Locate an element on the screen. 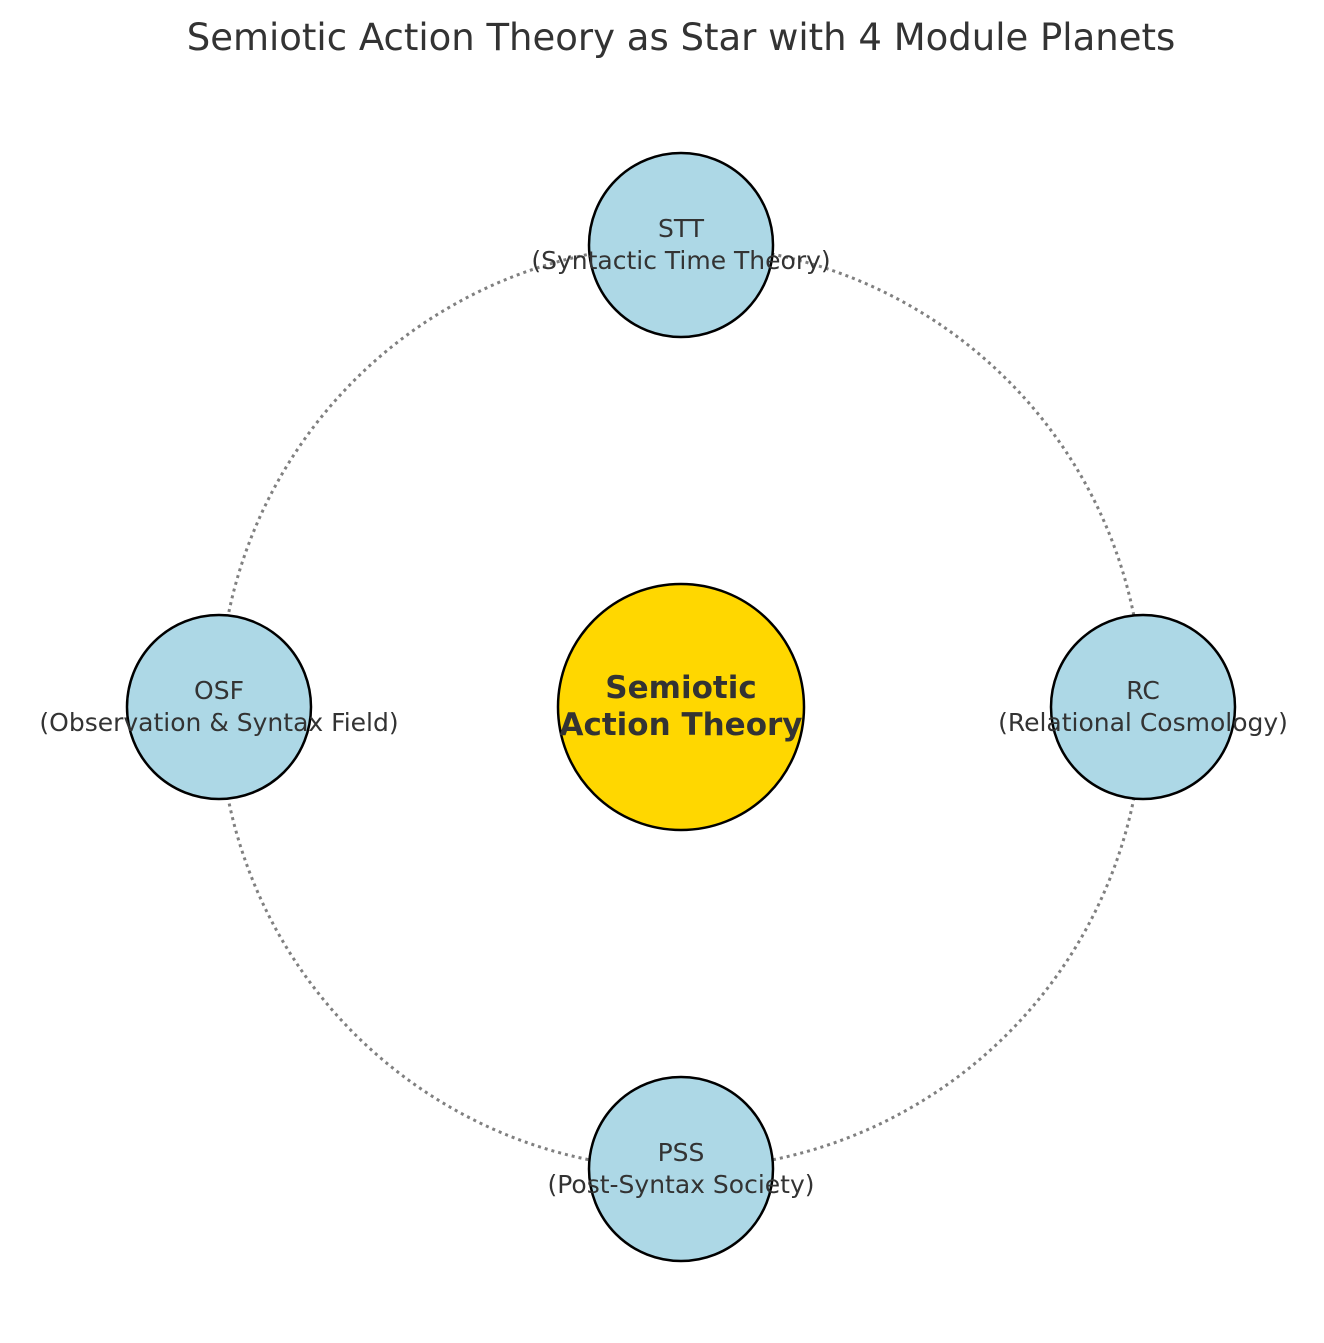  planet-abbr-label: PSS is located at coordinates (681, 1152).